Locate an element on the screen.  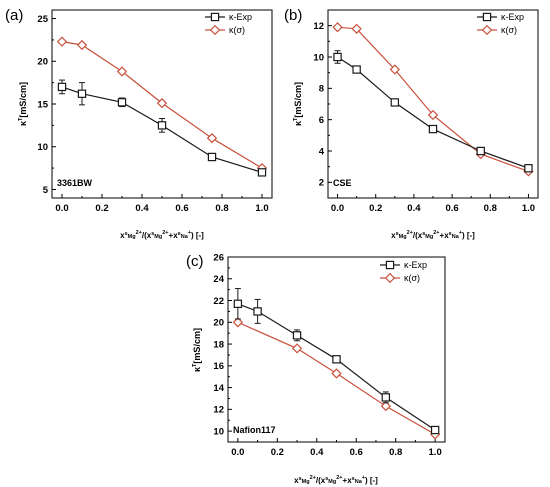
y-tick-label: 8 is located at coordinates (321, 89).